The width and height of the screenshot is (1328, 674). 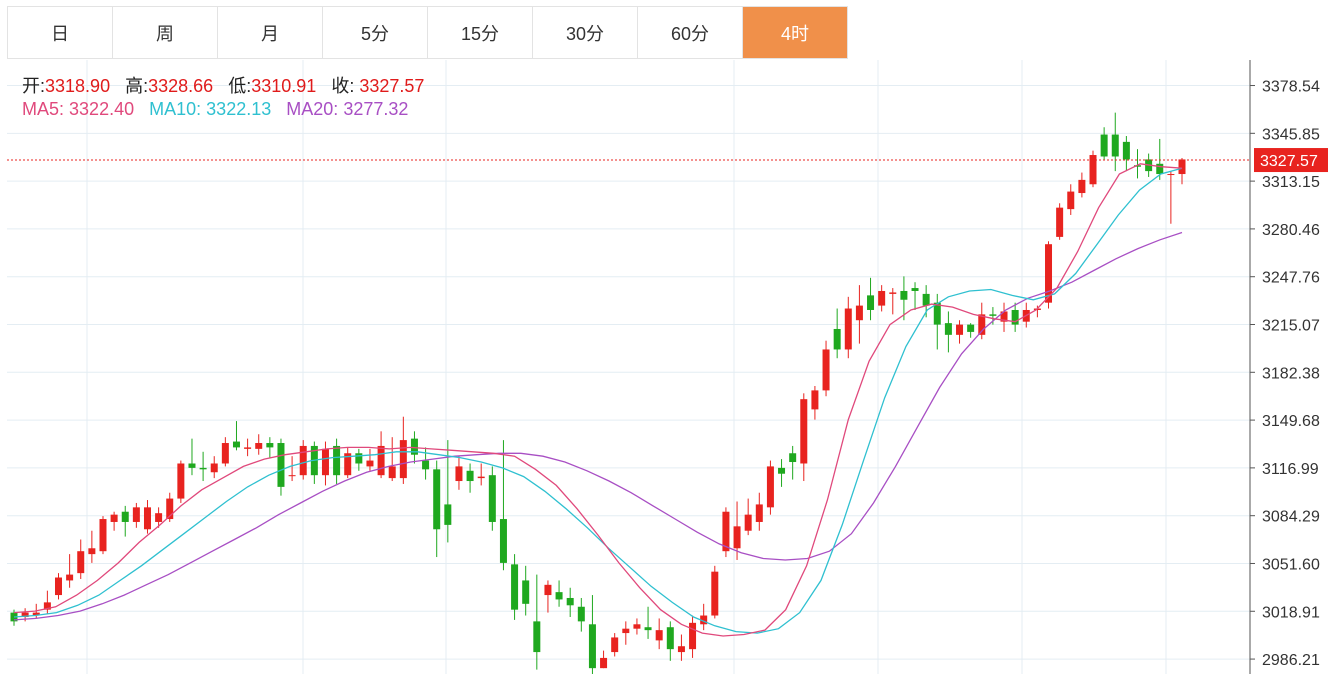 What do you see at coordinates (270, 32) in the screenshot?
I see `tab-2: 月` at bounding box center [270, 32].